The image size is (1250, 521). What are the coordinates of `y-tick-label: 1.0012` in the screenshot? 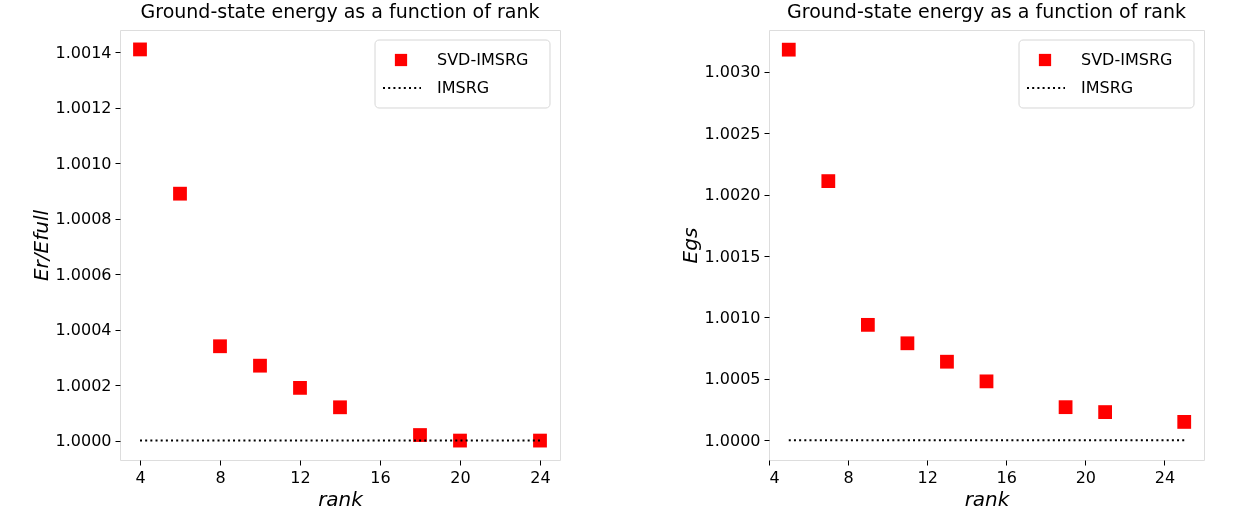 It's located at (83, 108).